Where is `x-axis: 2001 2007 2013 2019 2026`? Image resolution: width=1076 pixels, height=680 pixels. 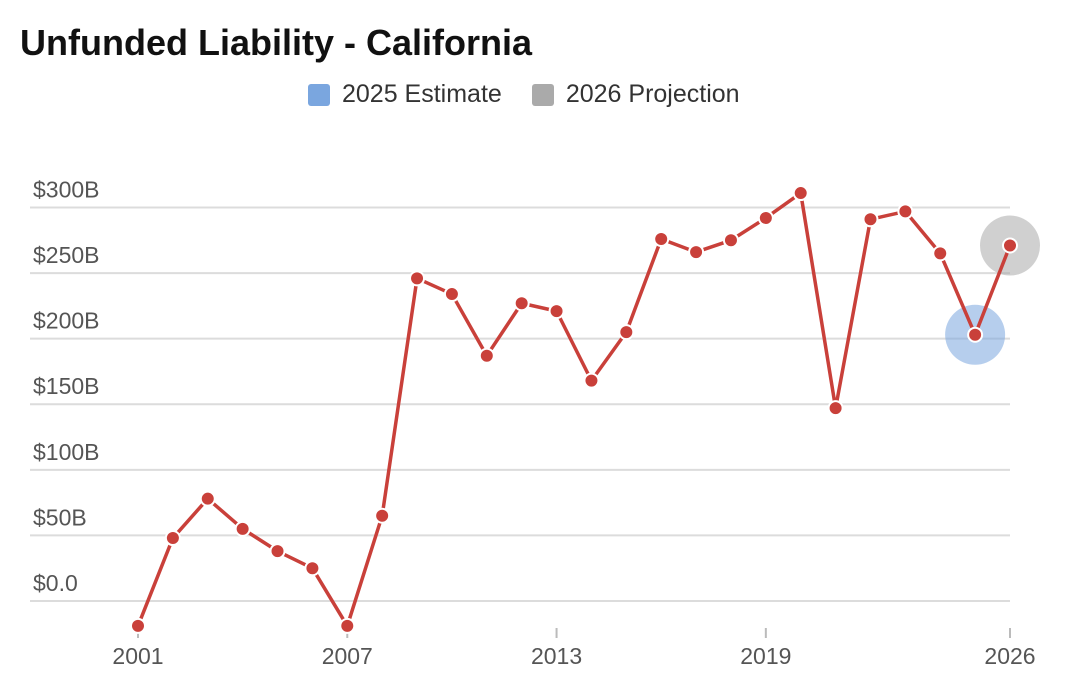
x-axis: 2001 2007 2013 2019 2026 is located at coordinates (574, 648).